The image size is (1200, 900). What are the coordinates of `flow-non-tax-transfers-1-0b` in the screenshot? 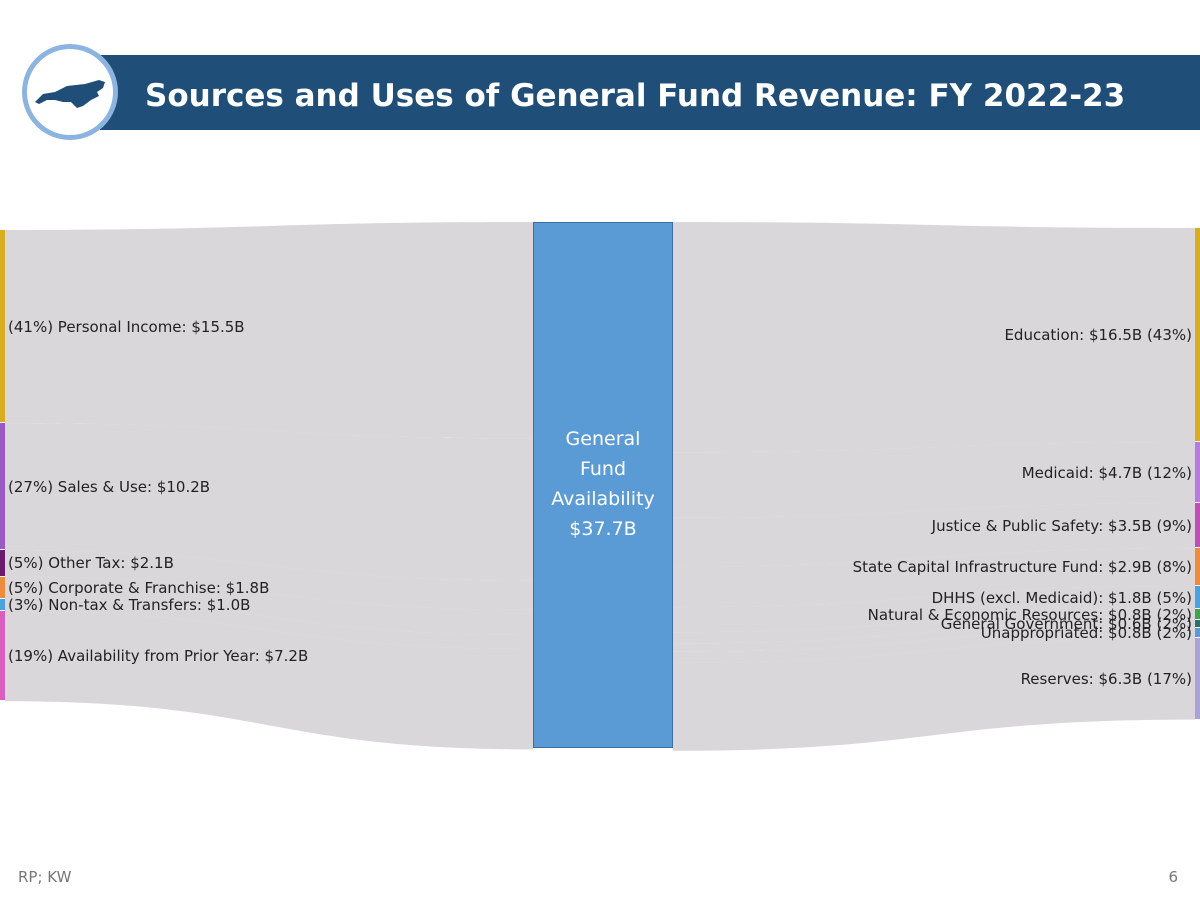 It's located at (269, 624).